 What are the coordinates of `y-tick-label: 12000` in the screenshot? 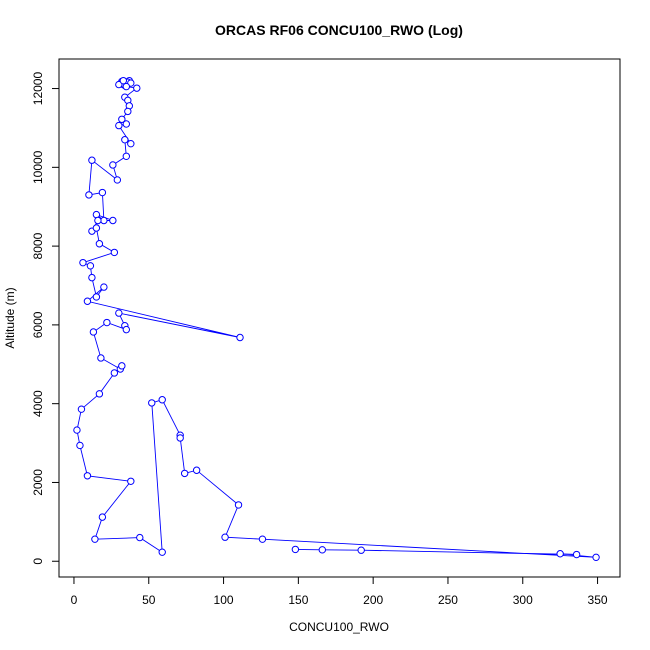 It's located at (38, 89).